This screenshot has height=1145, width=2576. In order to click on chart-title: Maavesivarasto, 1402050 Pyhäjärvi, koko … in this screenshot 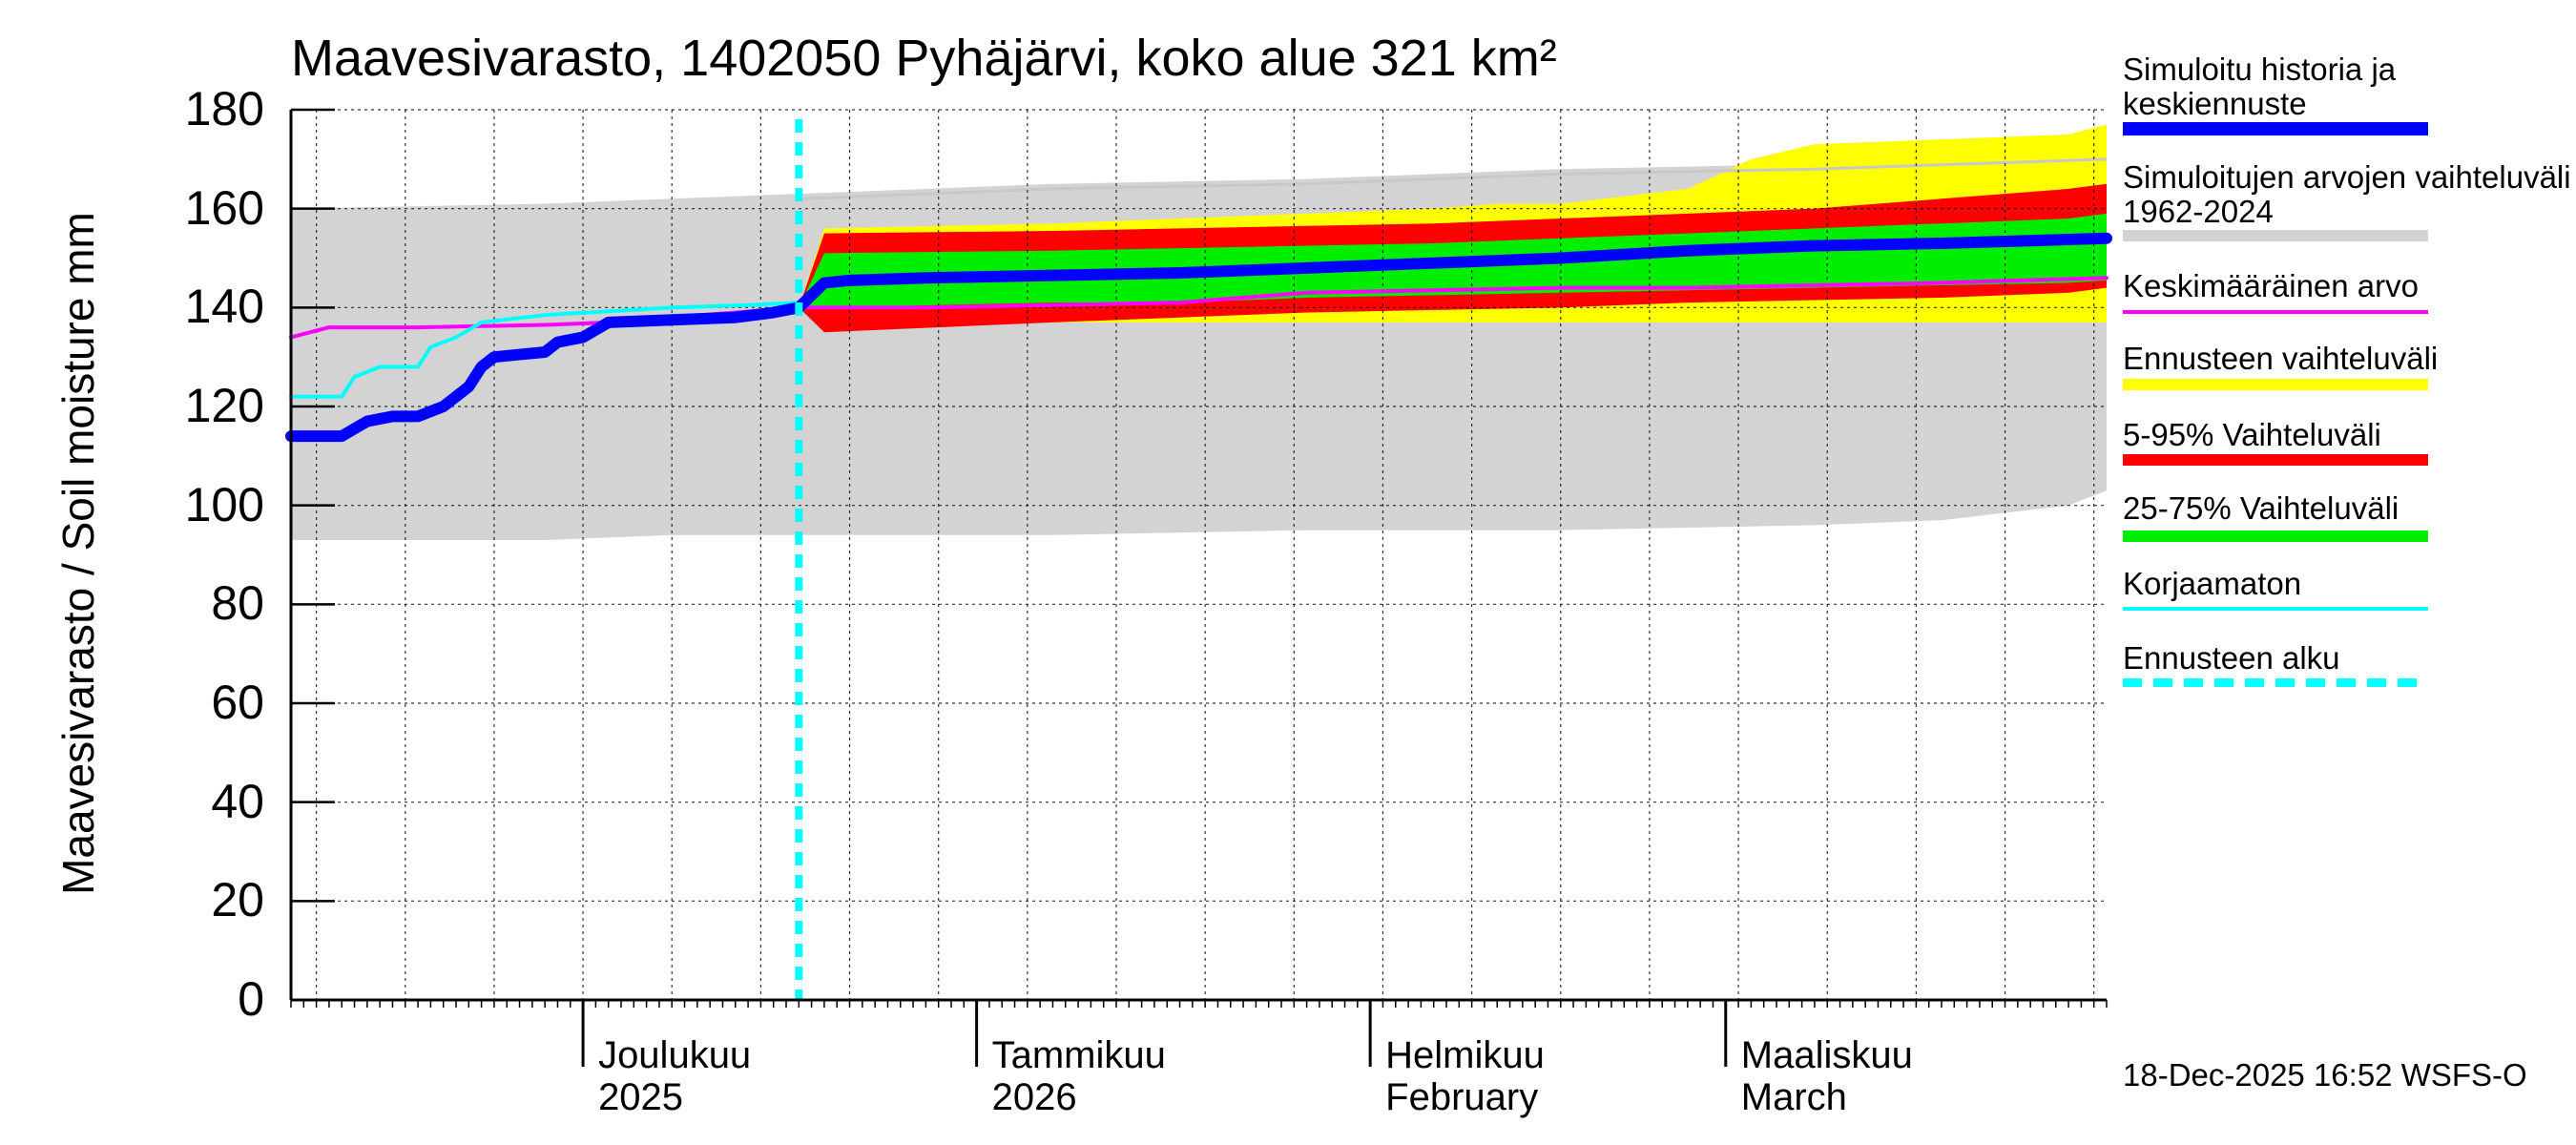, I will do `click(924, 58)`.